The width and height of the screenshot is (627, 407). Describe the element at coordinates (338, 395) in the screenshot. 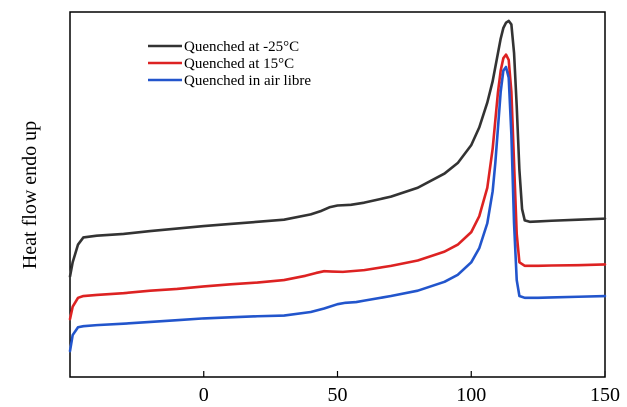

I see `x-tick-label: 50` at that location.